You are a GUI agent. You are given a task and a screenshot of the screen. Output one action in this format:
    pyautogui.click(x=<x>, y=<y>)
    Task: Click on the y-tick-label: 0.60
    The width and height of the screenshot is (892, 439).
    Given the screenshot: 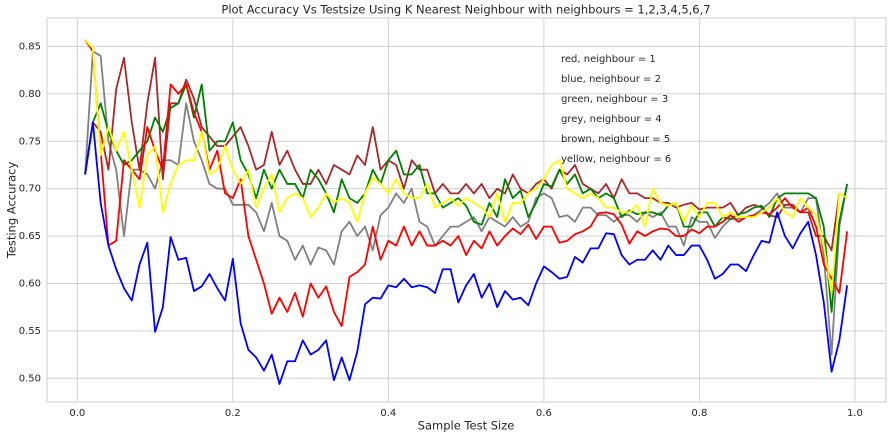 What is the action you would take?
    pyautogui.click(x=30, y=283)
    